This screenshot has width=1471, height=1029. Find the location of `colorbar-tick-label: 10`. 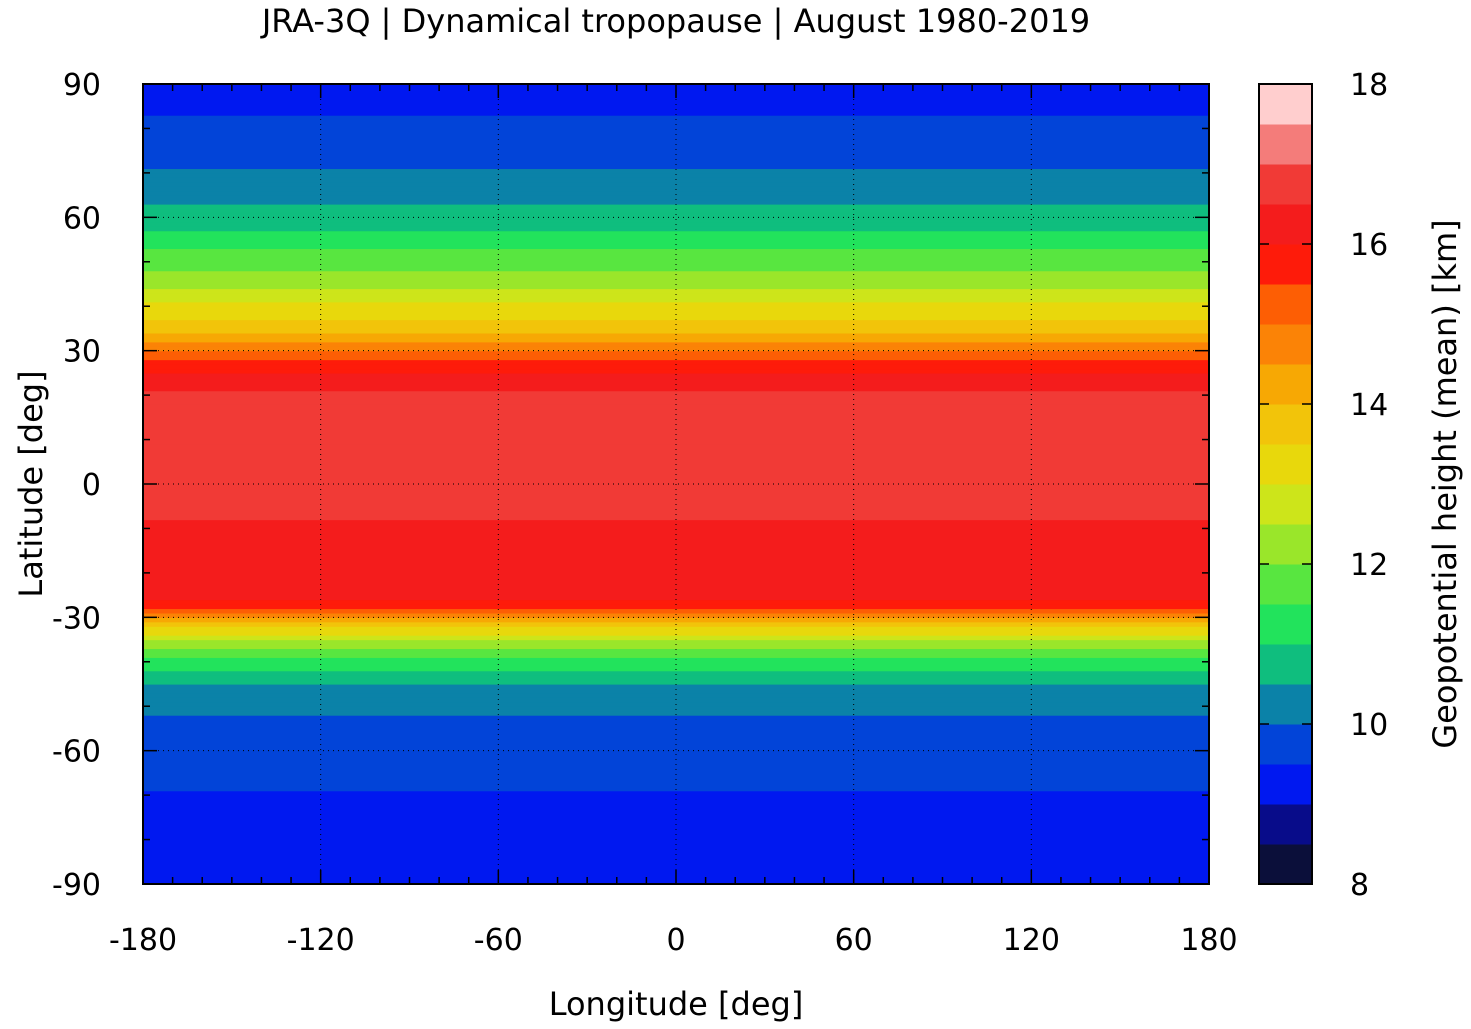

colorbar-tick-label: 10 is located at coordinates (1369, 725).